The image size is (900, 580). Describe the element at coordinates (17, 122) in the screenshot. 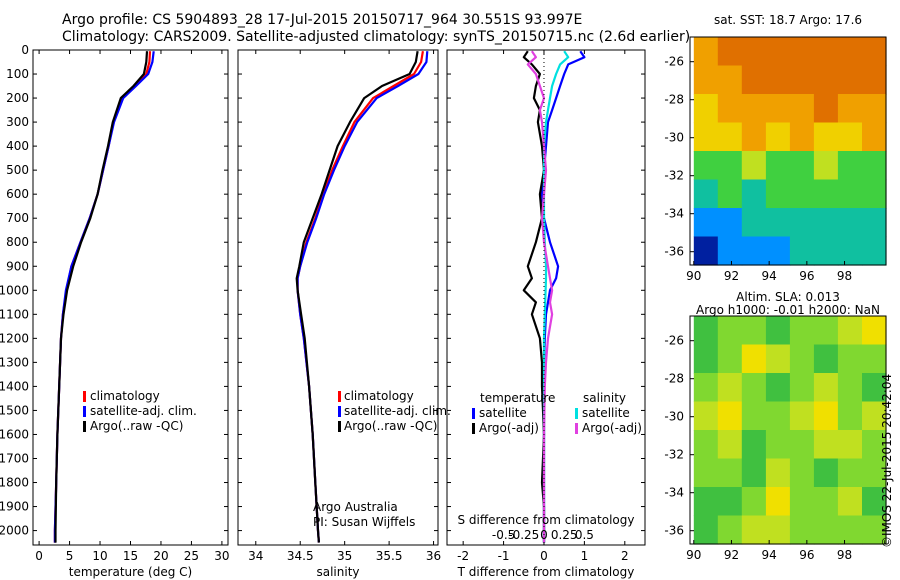

I see `y-tick-label: 300` at that location.